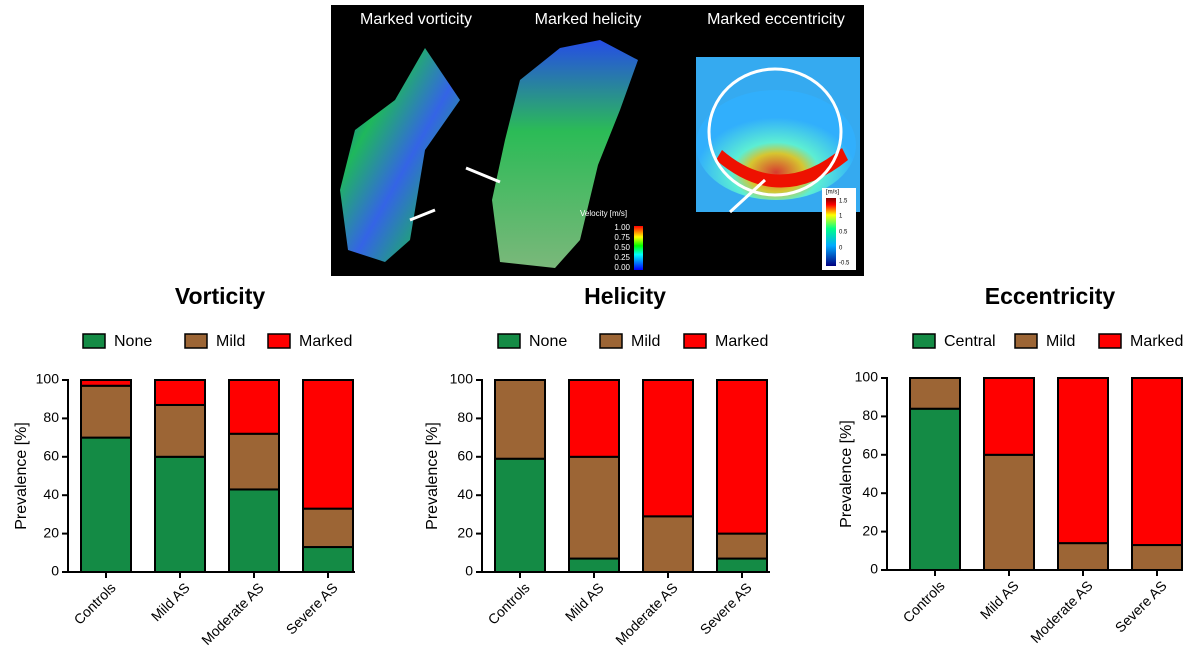 This screenshot has height=661, width=1200. Describe the element at coordinates (220, 296) in the screenshot. I see `chart-title: Vorticity` at that location.